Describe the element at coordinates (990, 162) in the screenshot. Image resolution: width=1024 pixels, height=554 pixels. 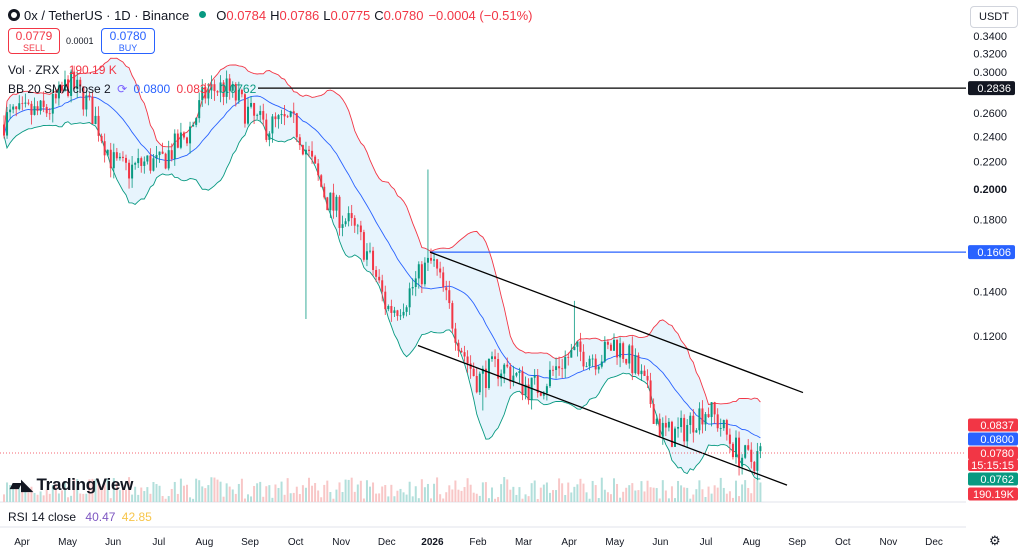
I see `y-tick-label: 0.2200` at that location.